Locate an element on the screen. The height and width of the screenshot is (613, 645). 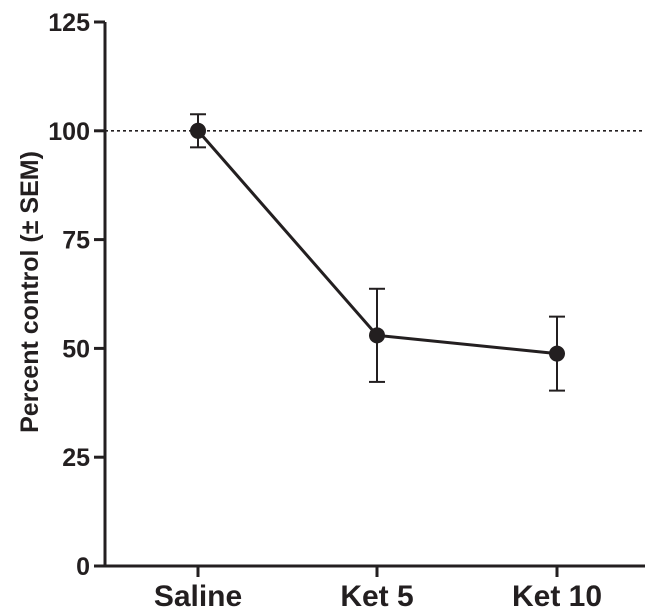
y-tick-label: 100 is located at coordinates (69, 132).